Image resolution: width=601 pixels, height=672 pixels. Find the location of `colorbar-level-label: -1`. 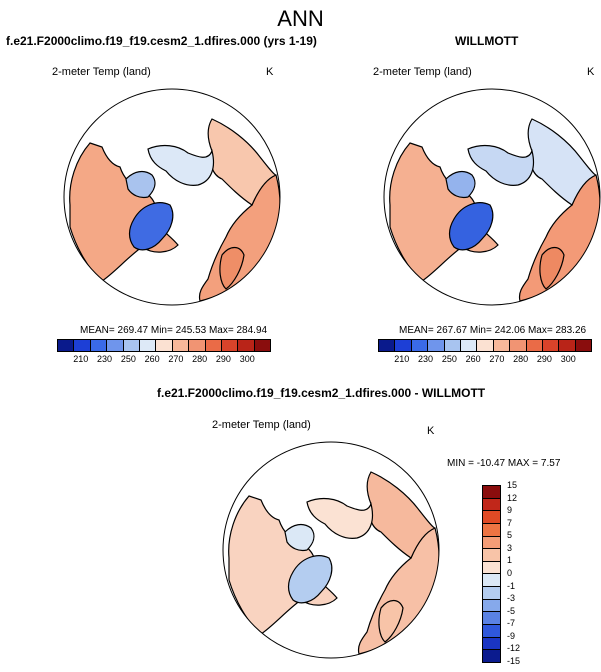

colorbar-level-label: -1 is located at coordinates (511, 585).